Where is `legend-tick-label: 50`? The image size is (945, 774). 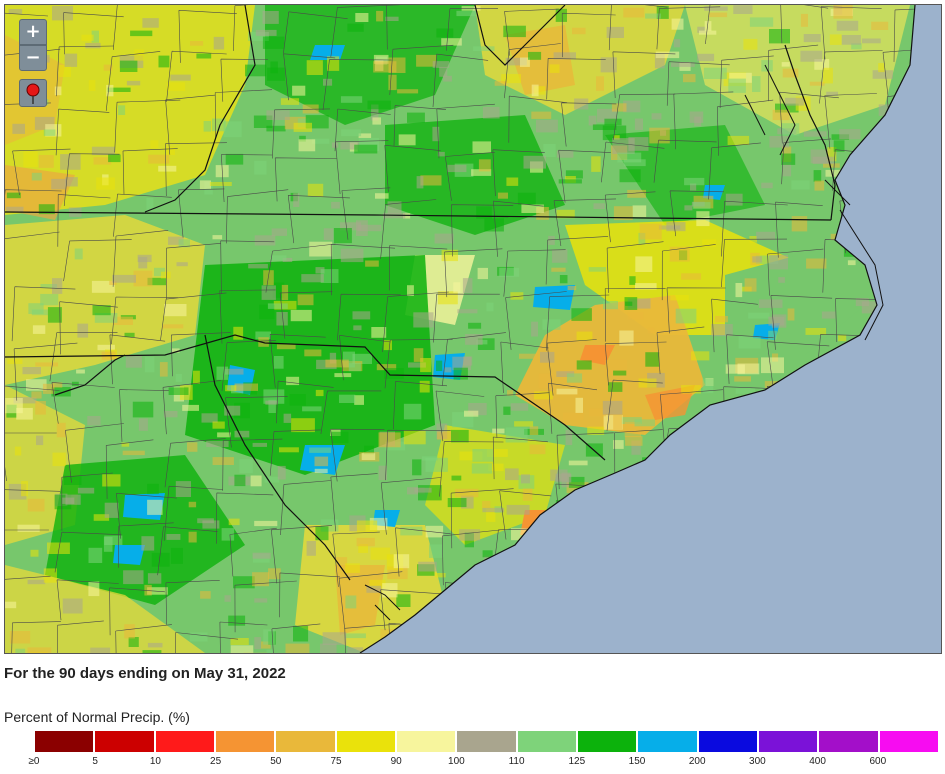 legend-tick-label: 50 is located at coordinates (276, 761).